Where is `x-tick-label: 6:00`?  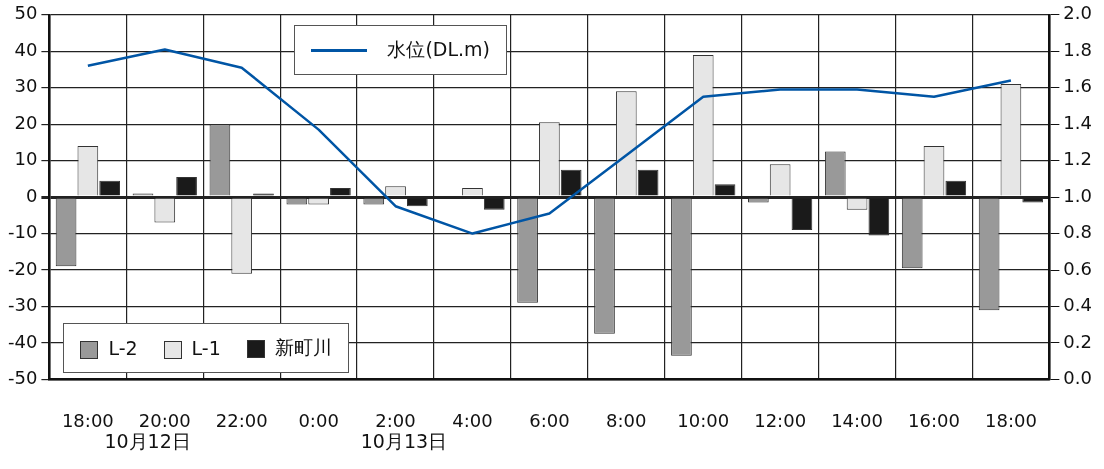 x-tick-label: 6:00 is located at coordinates (549, 420).